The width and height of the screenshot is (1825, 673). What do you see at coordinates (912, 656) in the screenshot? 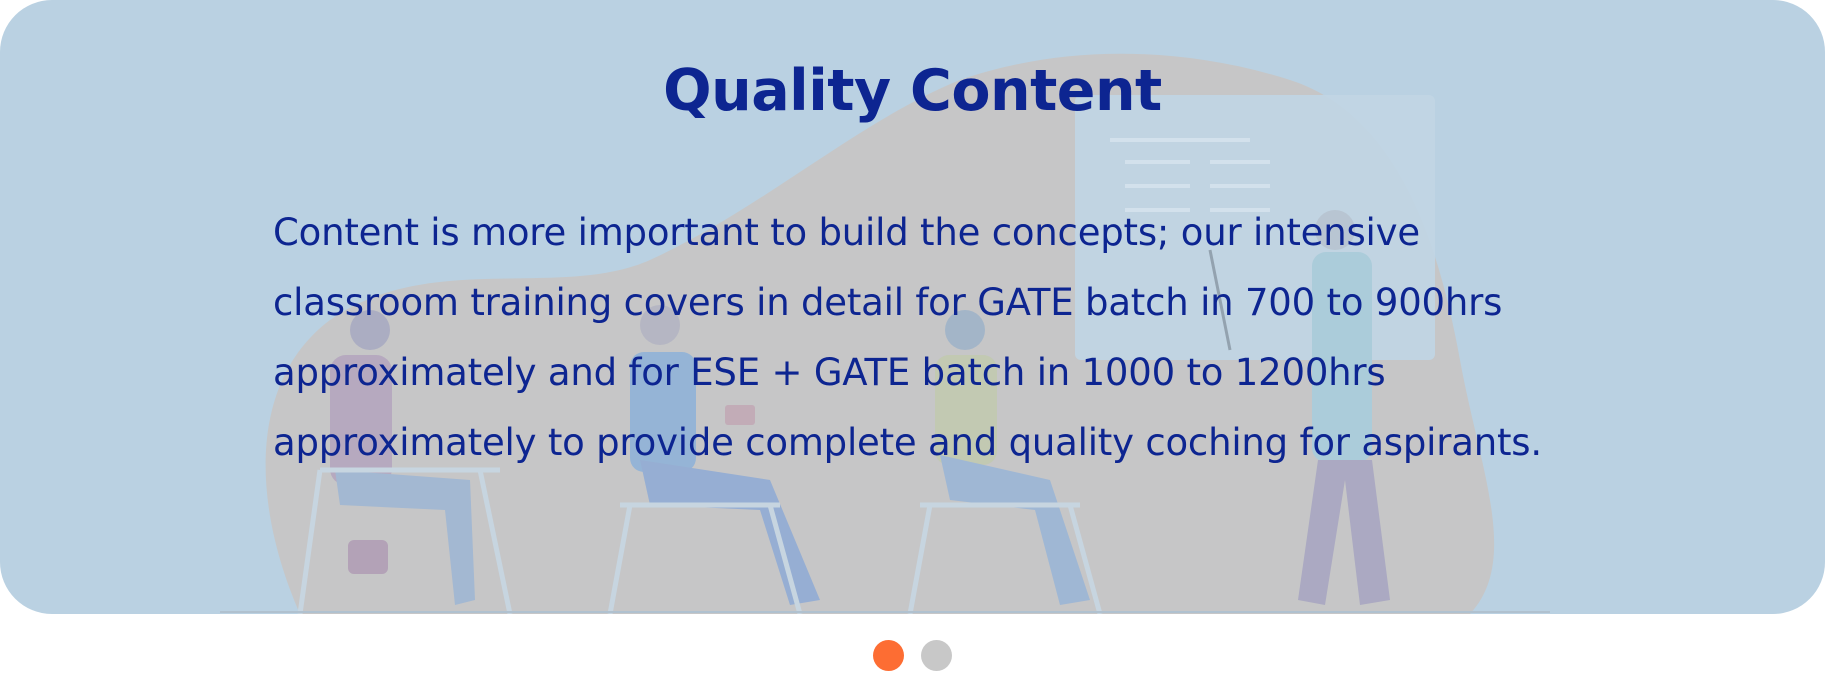
I see `carousel-pagination` at bounding box center [912, 656].